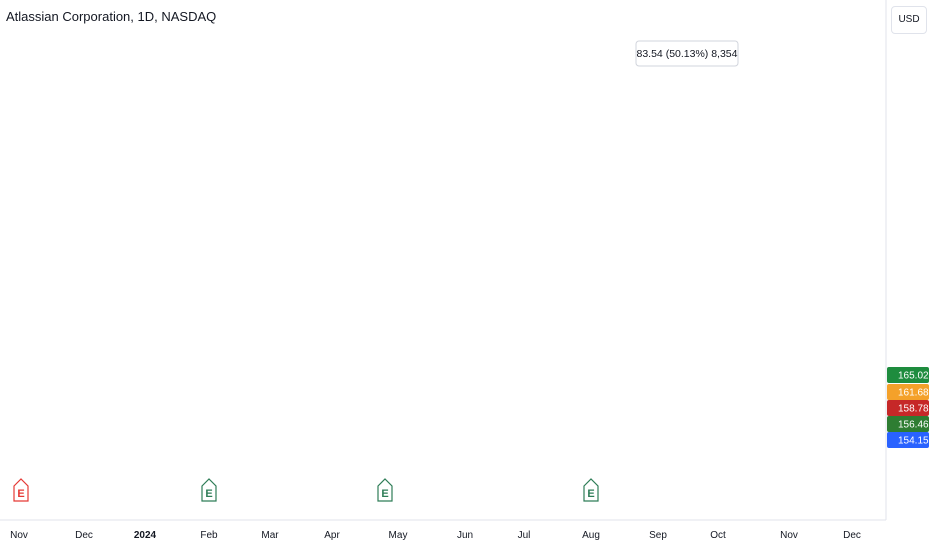 The height and width of the screenshot is (550, 932). What do you see at coordinates (718, 535) in the screenshot?
I see `time-tick-label: Oct` at bounding box center [718, 535].